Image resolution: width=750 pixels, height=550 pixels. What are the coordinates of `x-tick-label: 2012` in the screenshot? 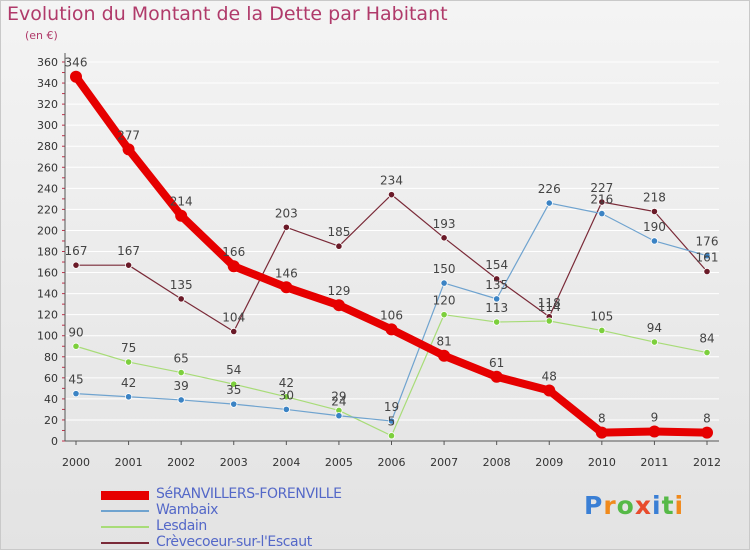 It's located at (707, 462).